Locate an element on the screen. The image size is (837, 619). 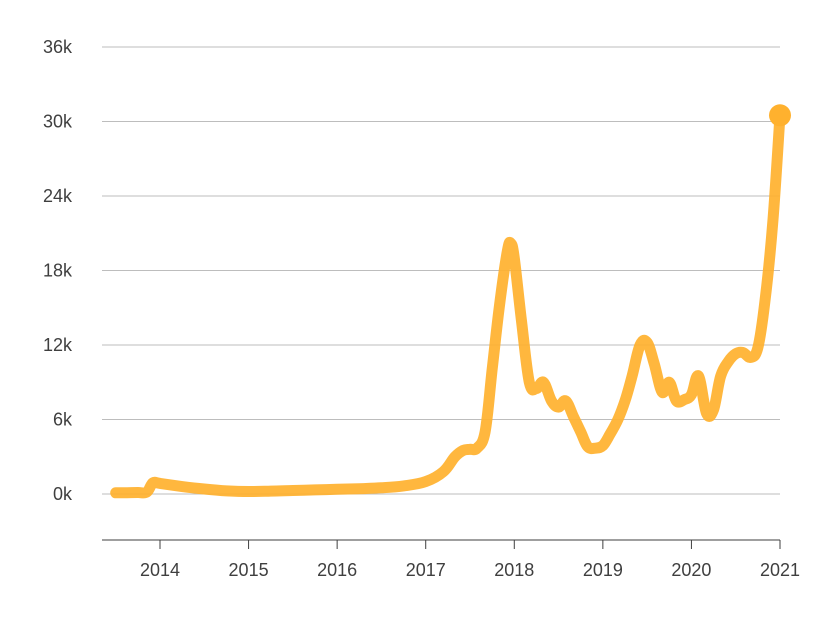
x-tick-label: 2015 is located at coordinates (249, 570).